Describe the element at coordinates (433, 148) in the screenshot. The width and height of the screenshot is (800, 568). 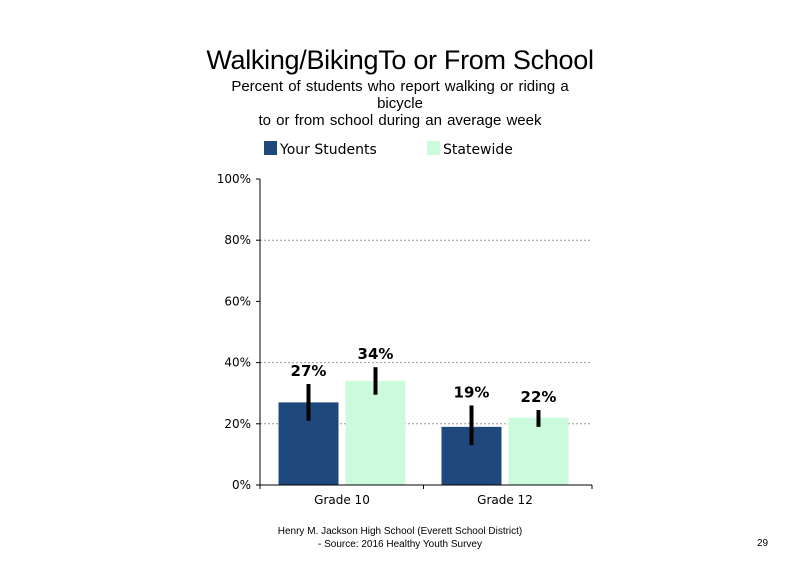
I see `legend-swatch-statewide` at that location.